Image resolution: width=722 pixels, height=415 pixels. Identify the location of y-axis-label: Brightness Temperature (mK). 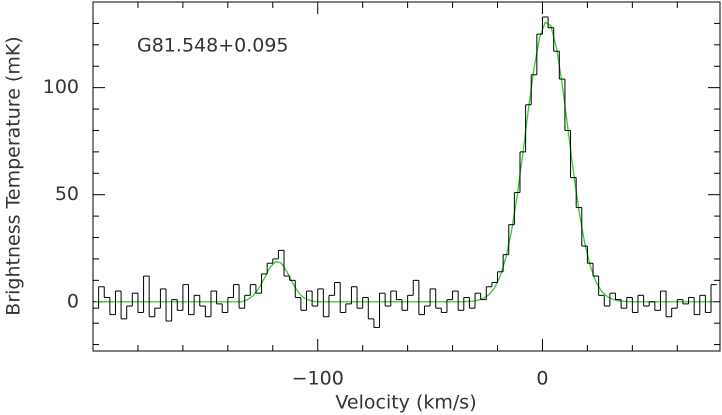
(14, 175).